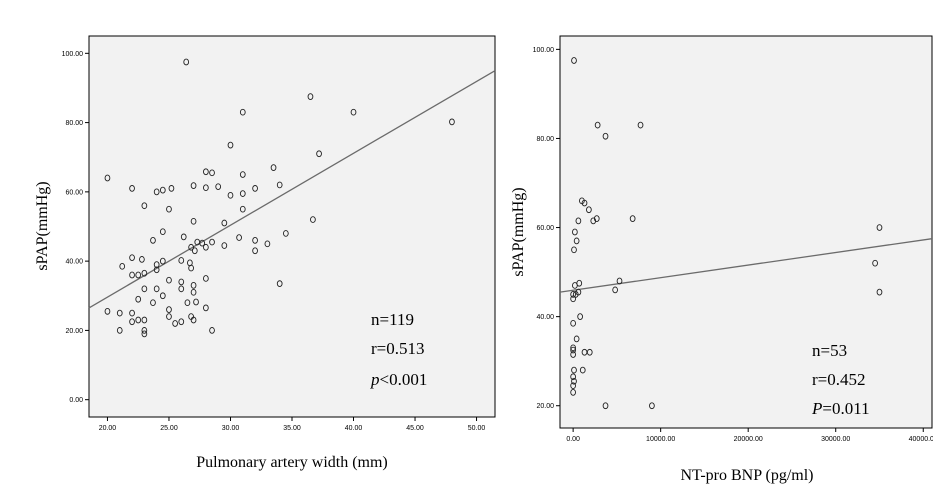  What do you see at coordinates (108, 428) in the screenshot?
I see `x-tick-label: 20.00` at bounding box center [108, 428].